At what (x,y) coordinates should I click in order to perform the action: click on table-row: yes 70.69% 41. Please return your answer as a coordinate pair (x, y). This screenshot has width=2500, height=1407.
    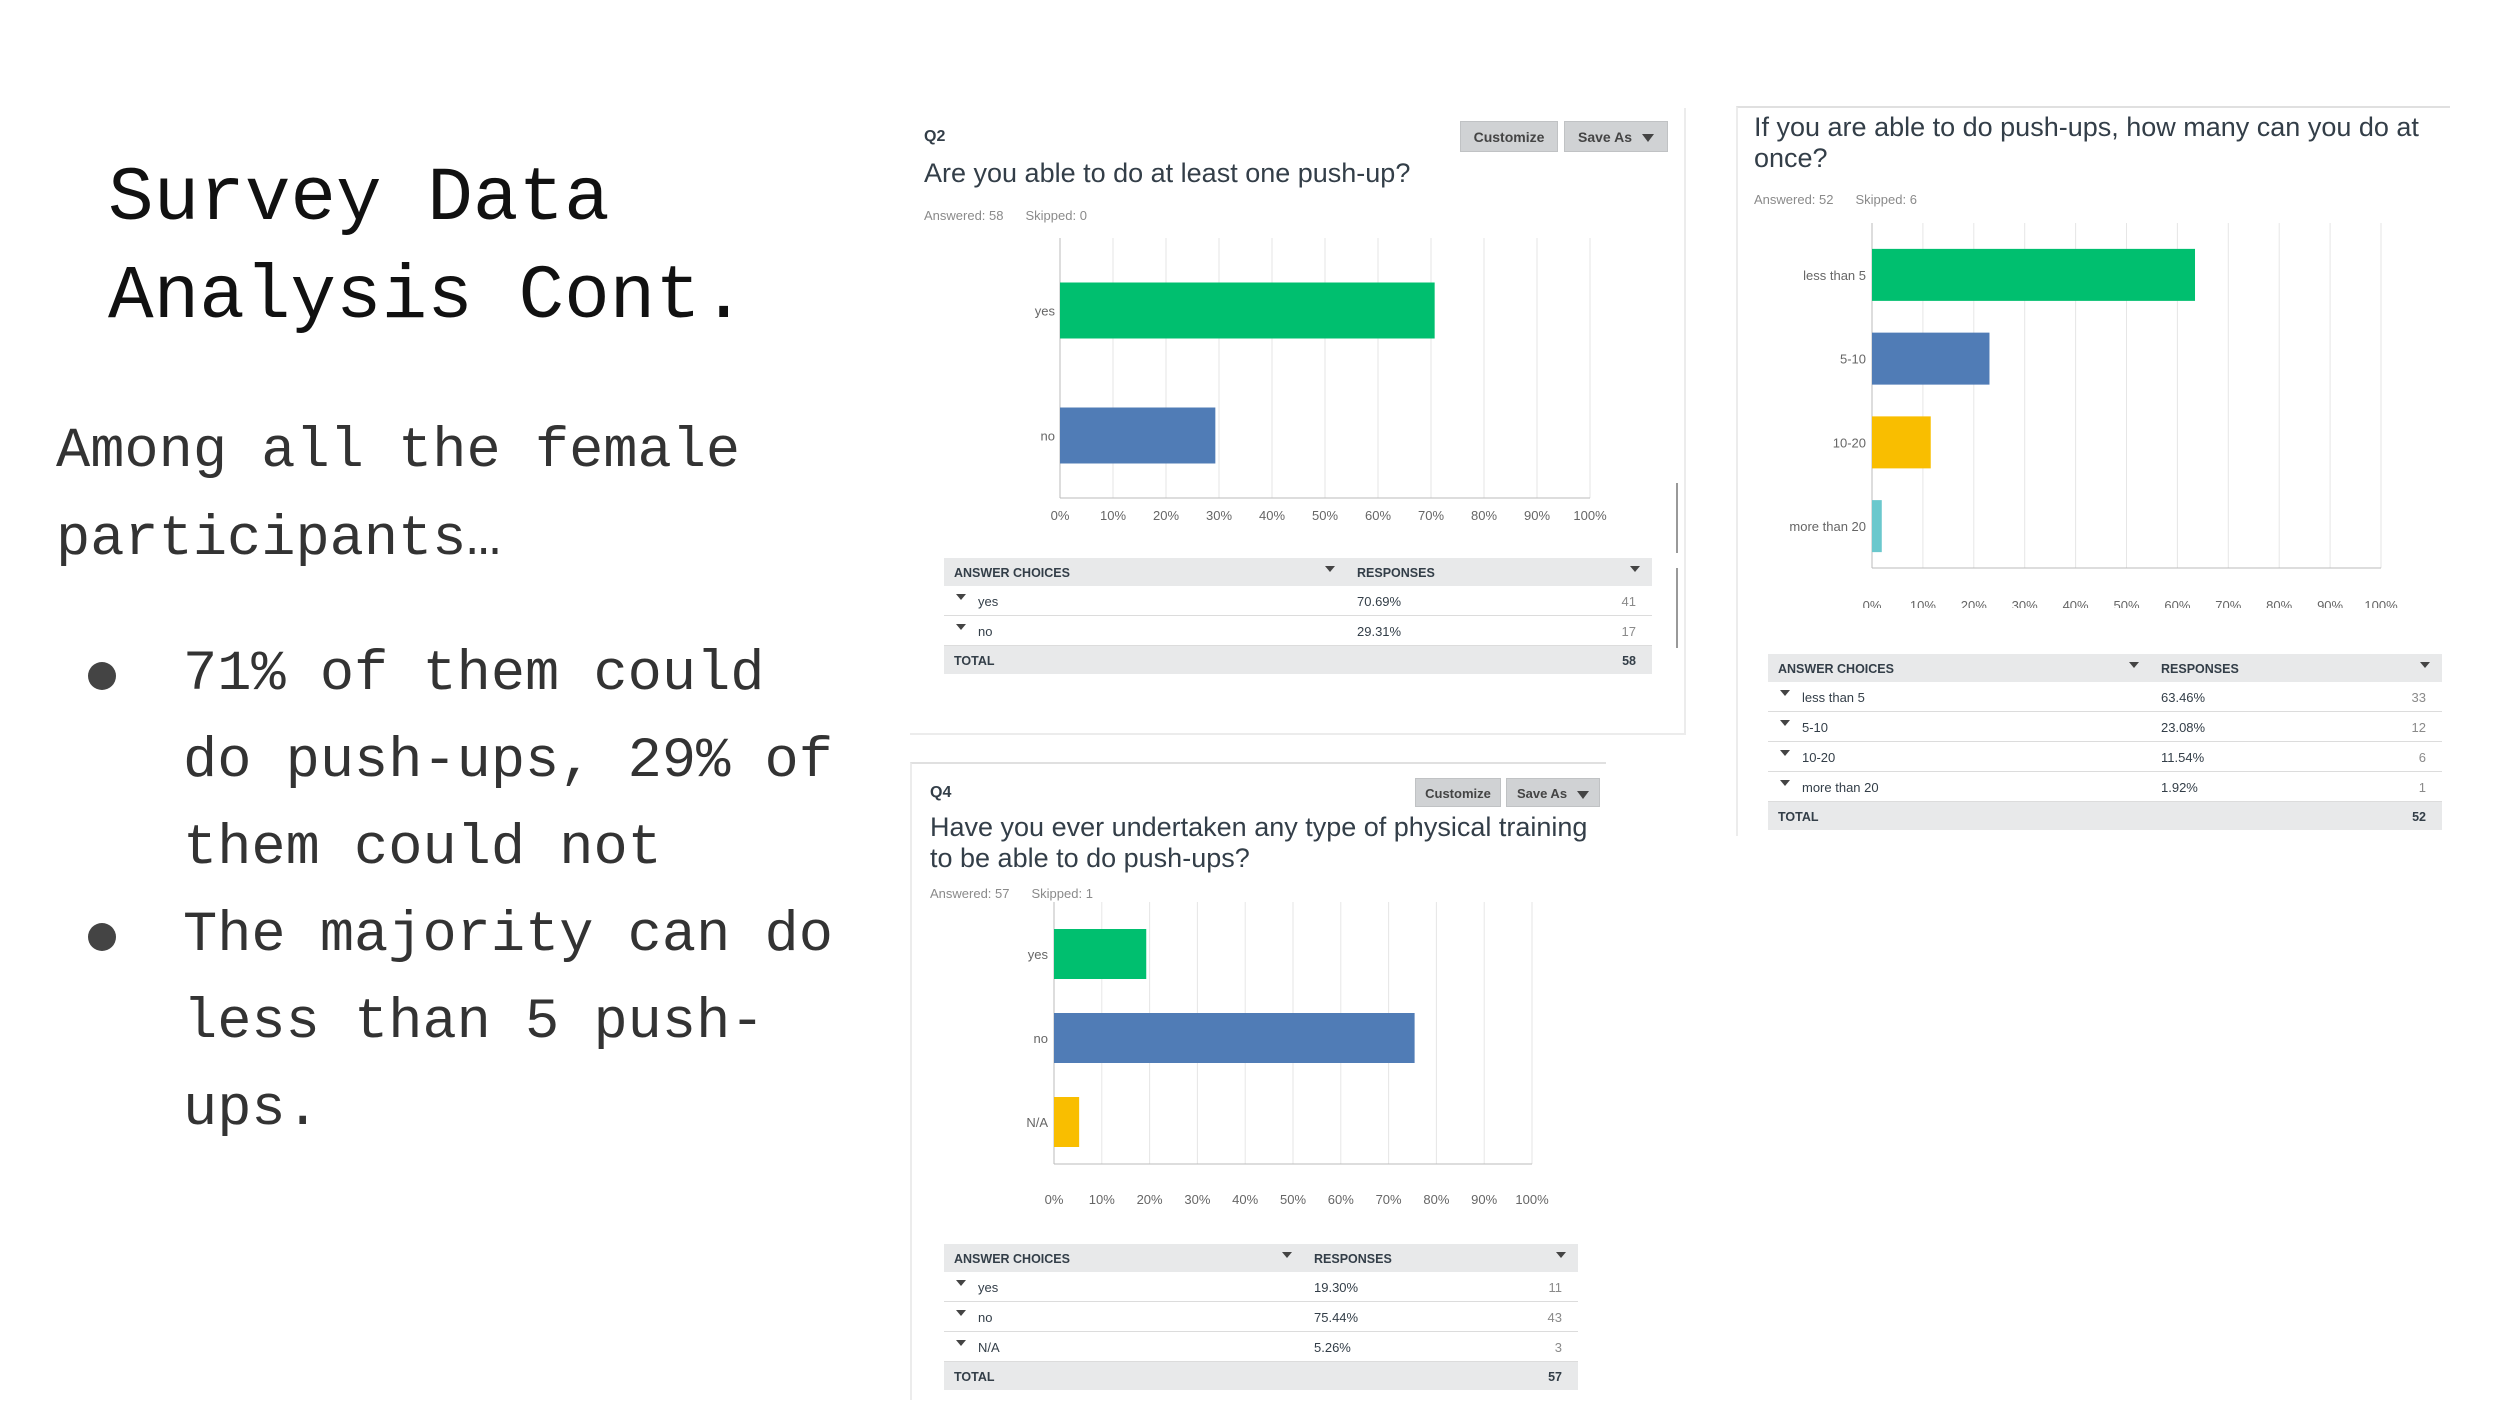
    Looking at the image, I should click on (1298, 601).